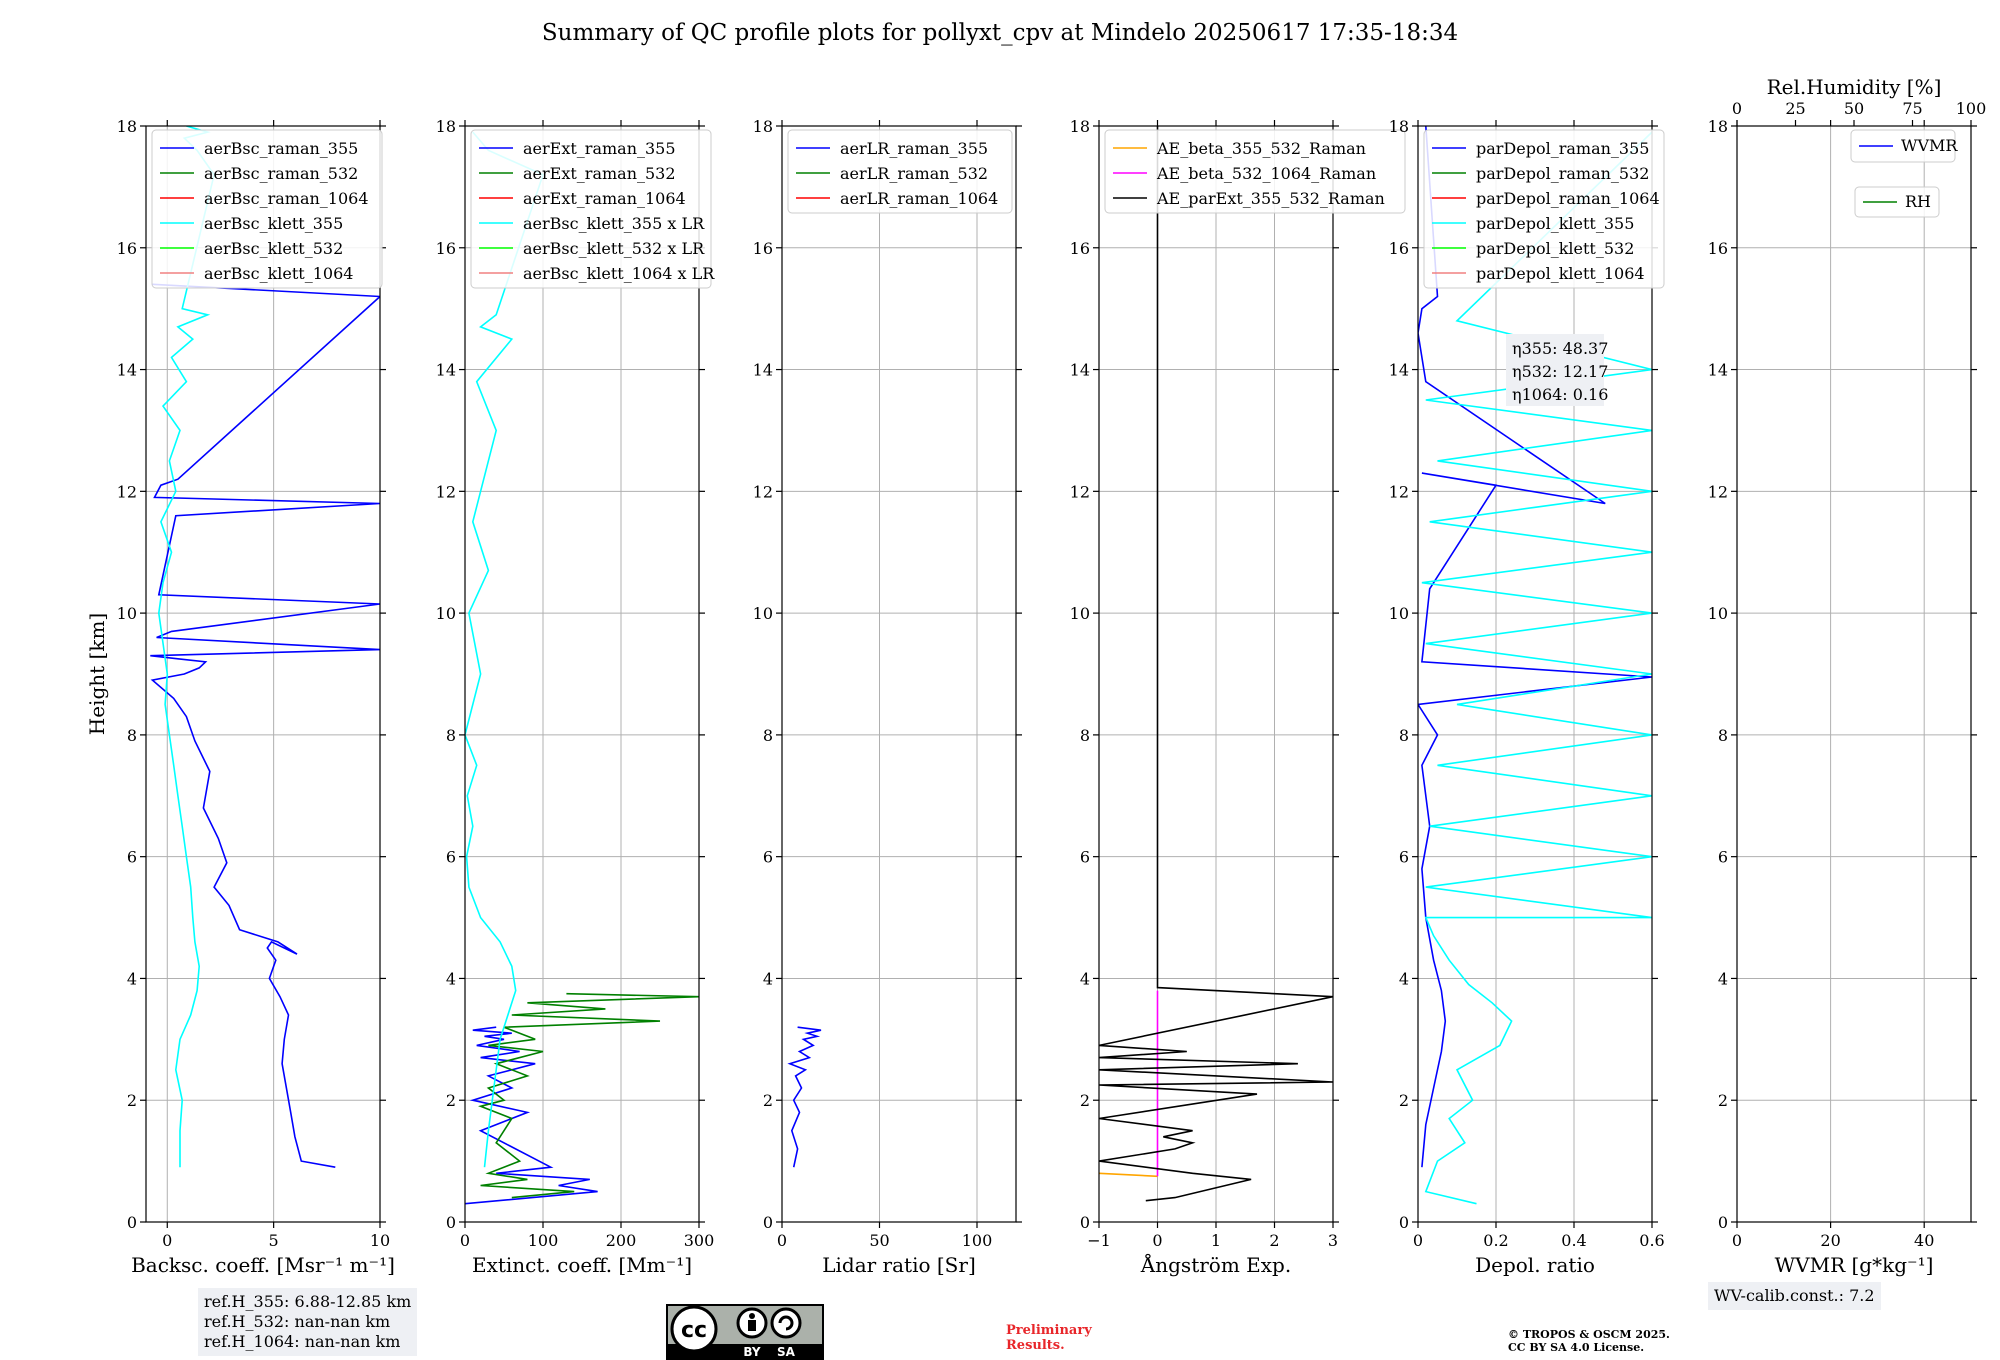 Image resolution: width=2000 pixels, height=1360 pixels. What do you see at coordinates (273, 223) in the screenshot?
I see `legend-label-klett_355: aerBsc_klett_355` at bounding box center [273, 223].